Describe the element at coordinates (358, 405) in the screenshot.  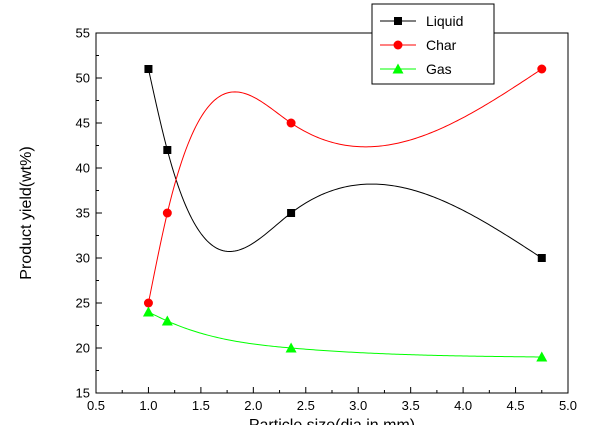
I see `x-tick-label: 3.0` at that location.